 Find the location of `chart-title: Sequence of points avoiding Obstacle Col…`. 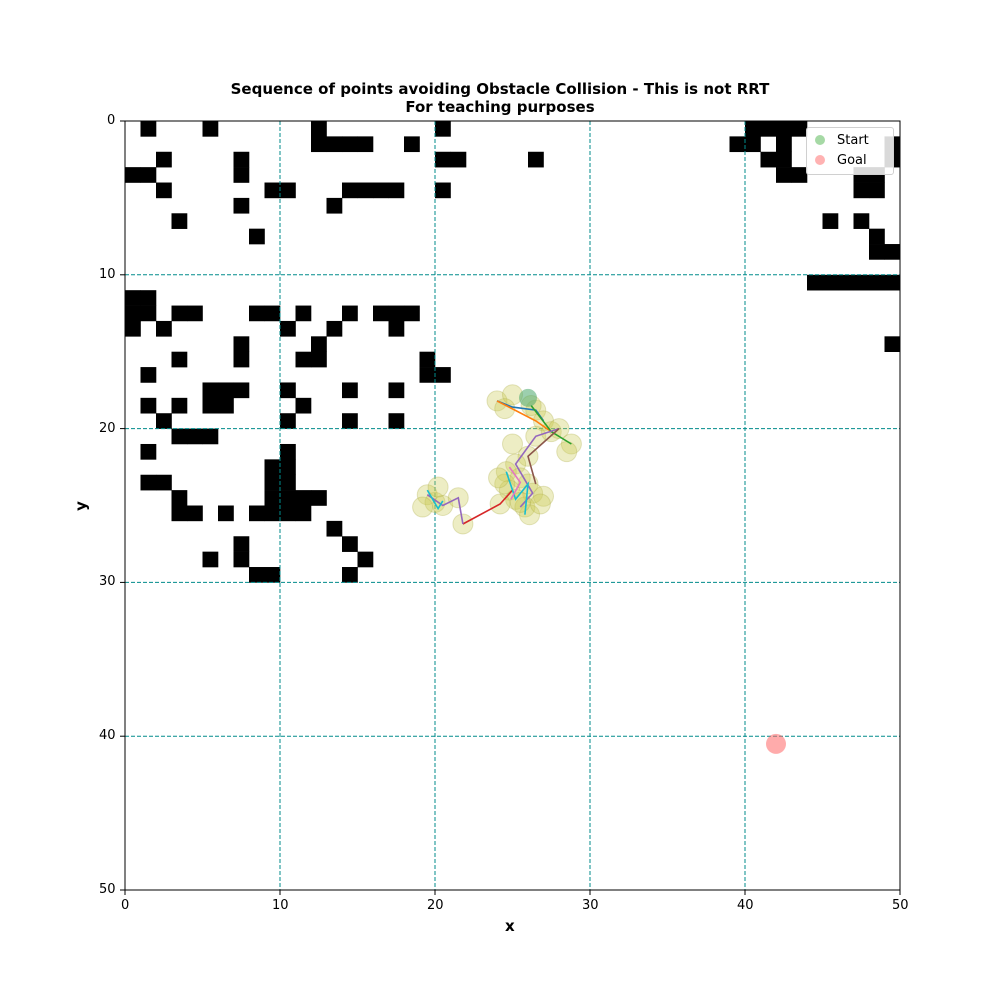

chart-title: Sequence of points avoiding Obstacle Col… is located at coordinates (500, 89).